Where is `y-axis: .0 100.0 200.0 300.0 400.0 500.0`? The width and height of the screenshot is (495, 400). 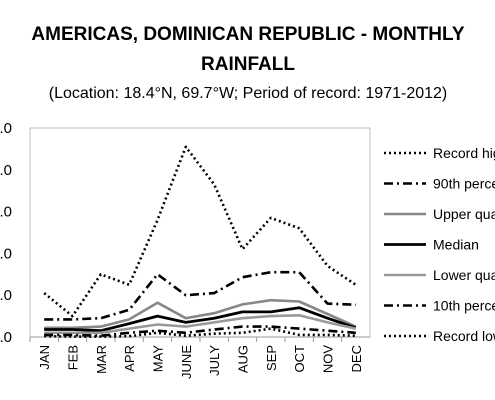
y-axis: .0 100.0 200.0 300.0 400.0 500.0 is located at coordinates (6, 233).